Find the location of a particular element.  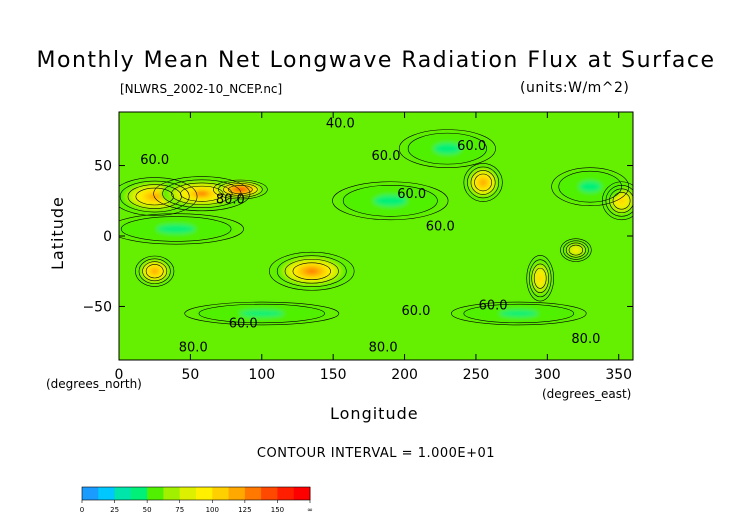

x-tick-label-3: 150 is located at coordinates (333, 375).